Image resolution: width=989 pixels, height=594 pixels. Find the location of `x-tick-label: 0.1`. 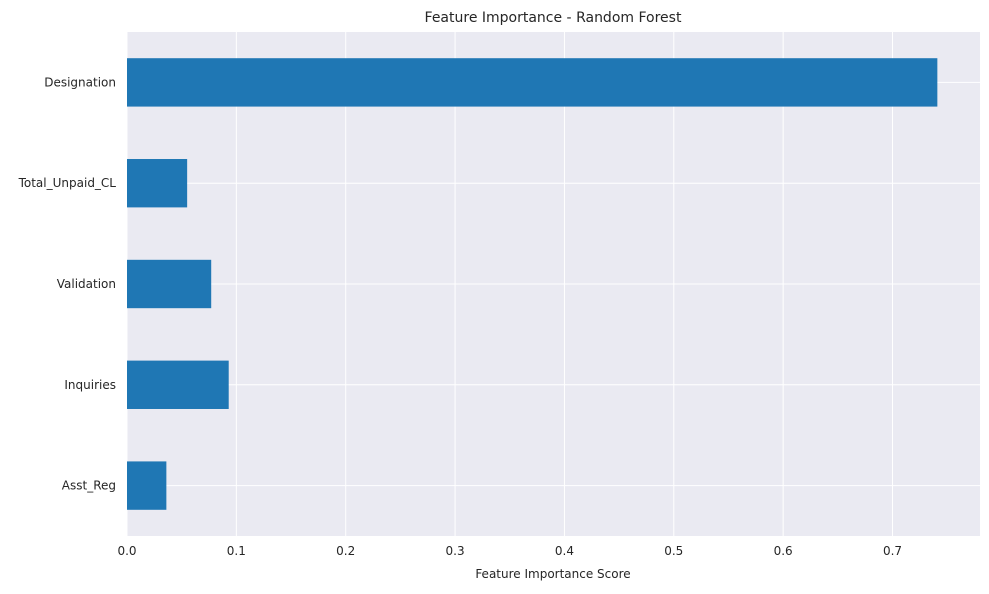

x-tick-label: 0.1 is located at coordinates (236, 551).